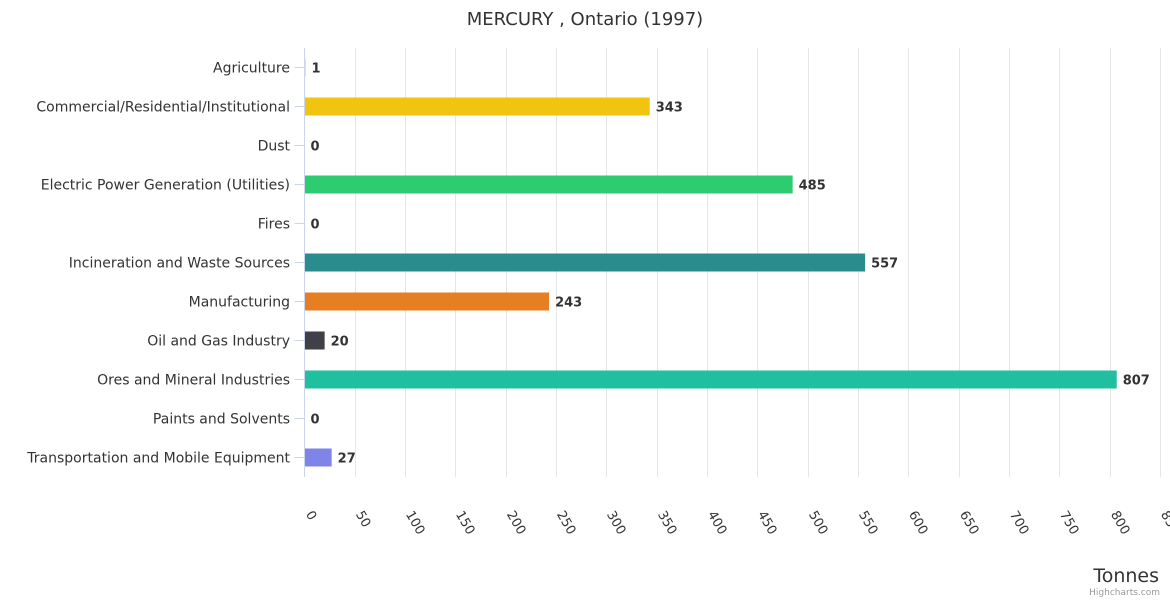  Describe the element at coordinates (163, 108) in the screenshot. I see `category-label: Commercial/Residential/Institutional` at that location.